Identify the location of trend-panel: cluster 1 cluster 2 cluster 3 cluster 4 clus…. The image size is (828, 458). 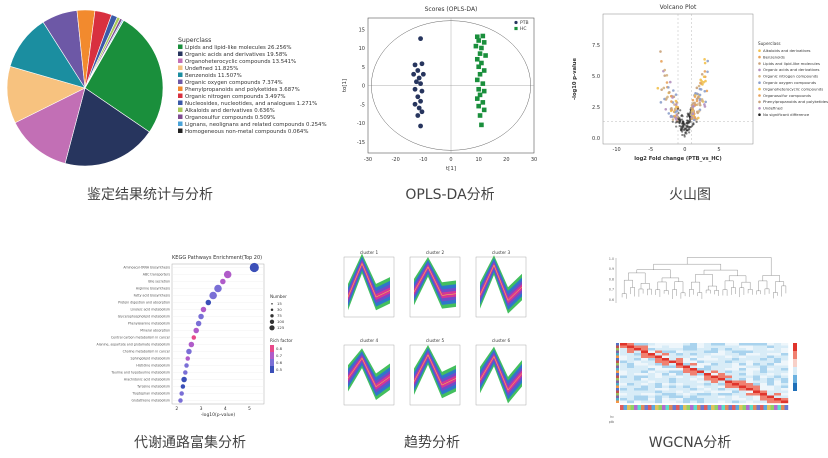
(432, 335).